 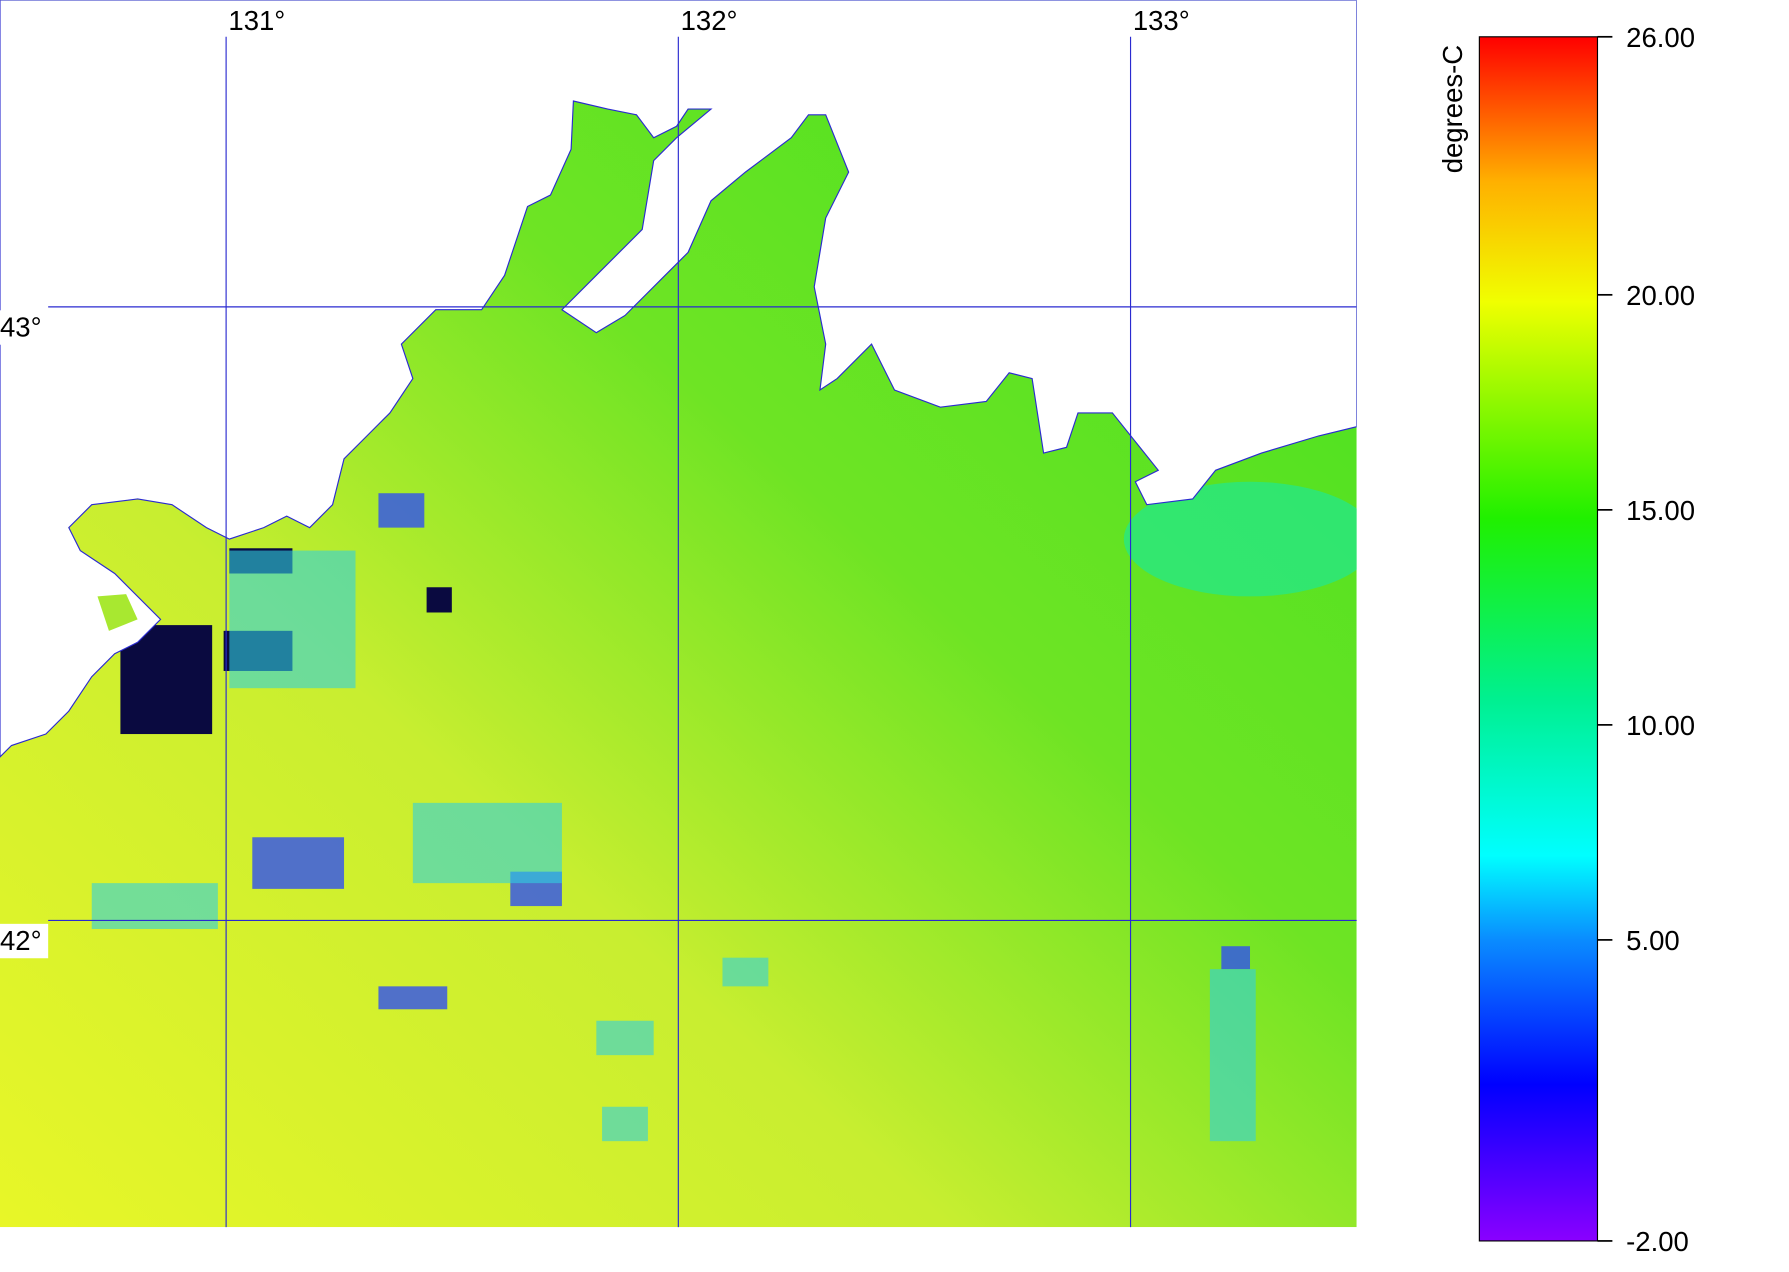 I want to click on colorbar-tick-label: 5.00, so click(x=1653, y=940).